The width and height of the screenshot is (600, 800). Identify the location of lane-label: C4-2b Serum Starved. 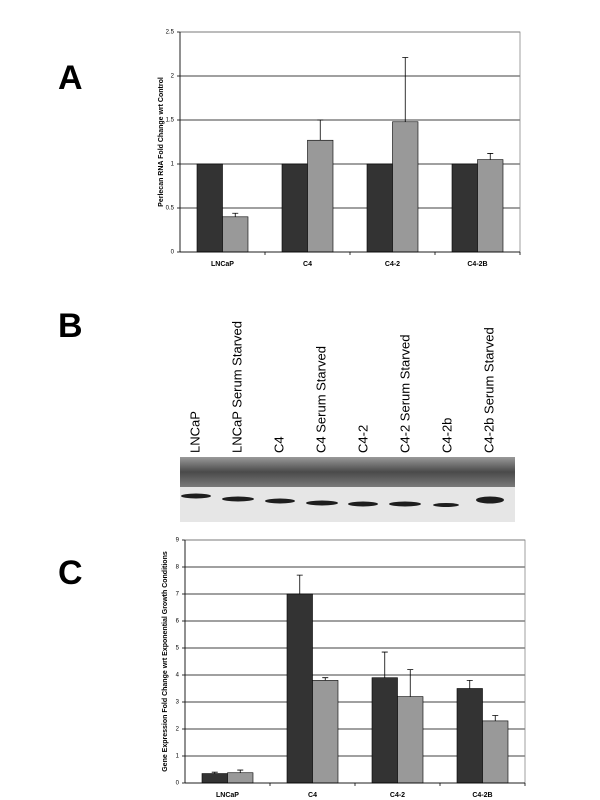
(488, 390).